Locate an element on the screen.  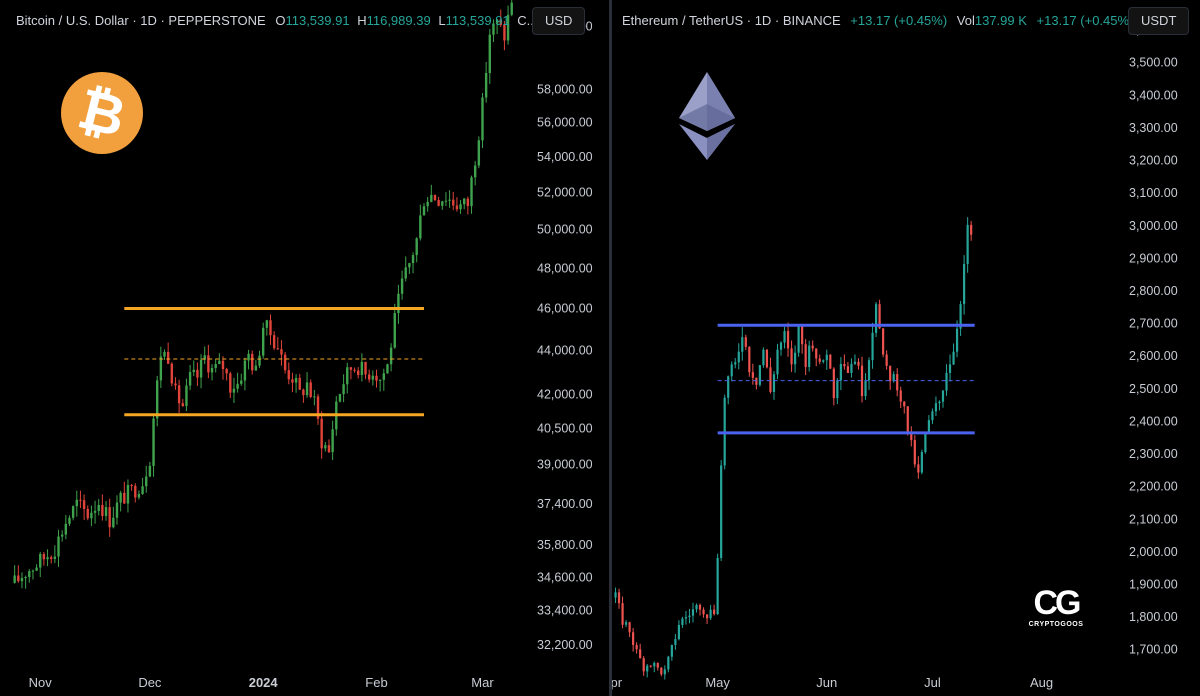
panel-divider is located at coordinates (610, 348).